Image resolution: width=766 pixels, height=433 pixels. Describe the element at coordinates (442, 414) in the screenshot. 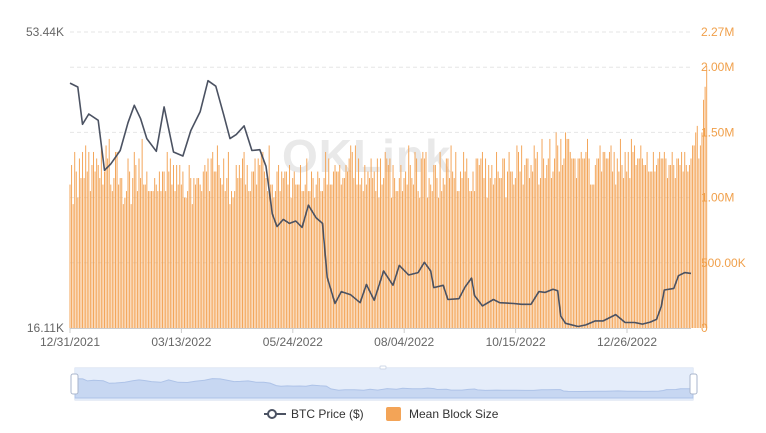

I see `legend-item-mean-block-size: Mean Block Size` at that location.